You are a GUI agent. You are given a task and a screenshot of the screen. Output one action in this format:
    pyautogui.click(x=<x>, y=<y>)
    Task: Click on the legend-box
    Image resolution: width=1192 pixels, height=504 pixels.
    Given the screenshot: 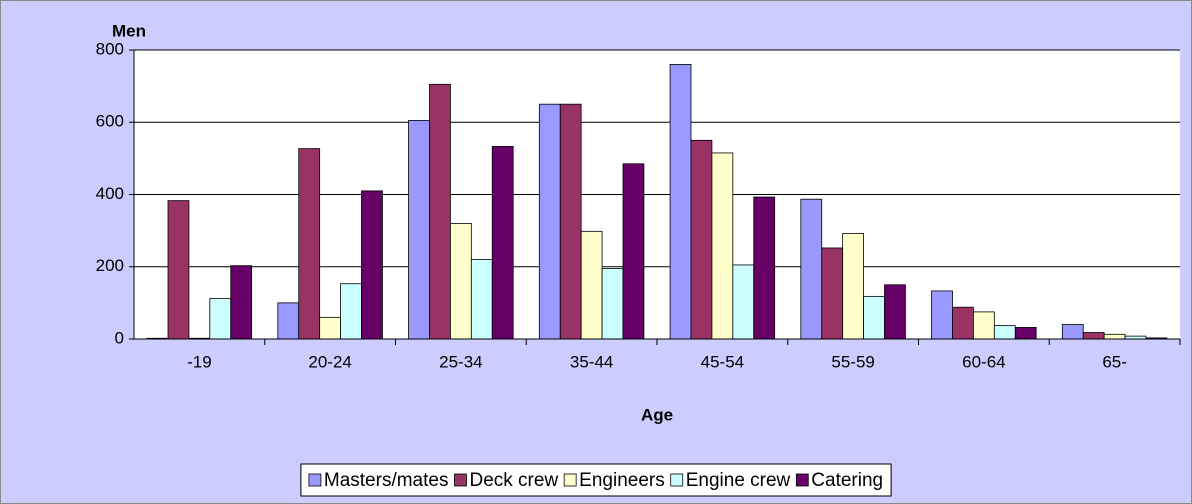 What is the action you would take?
    pyautogui.click(x=596, y=480)
    